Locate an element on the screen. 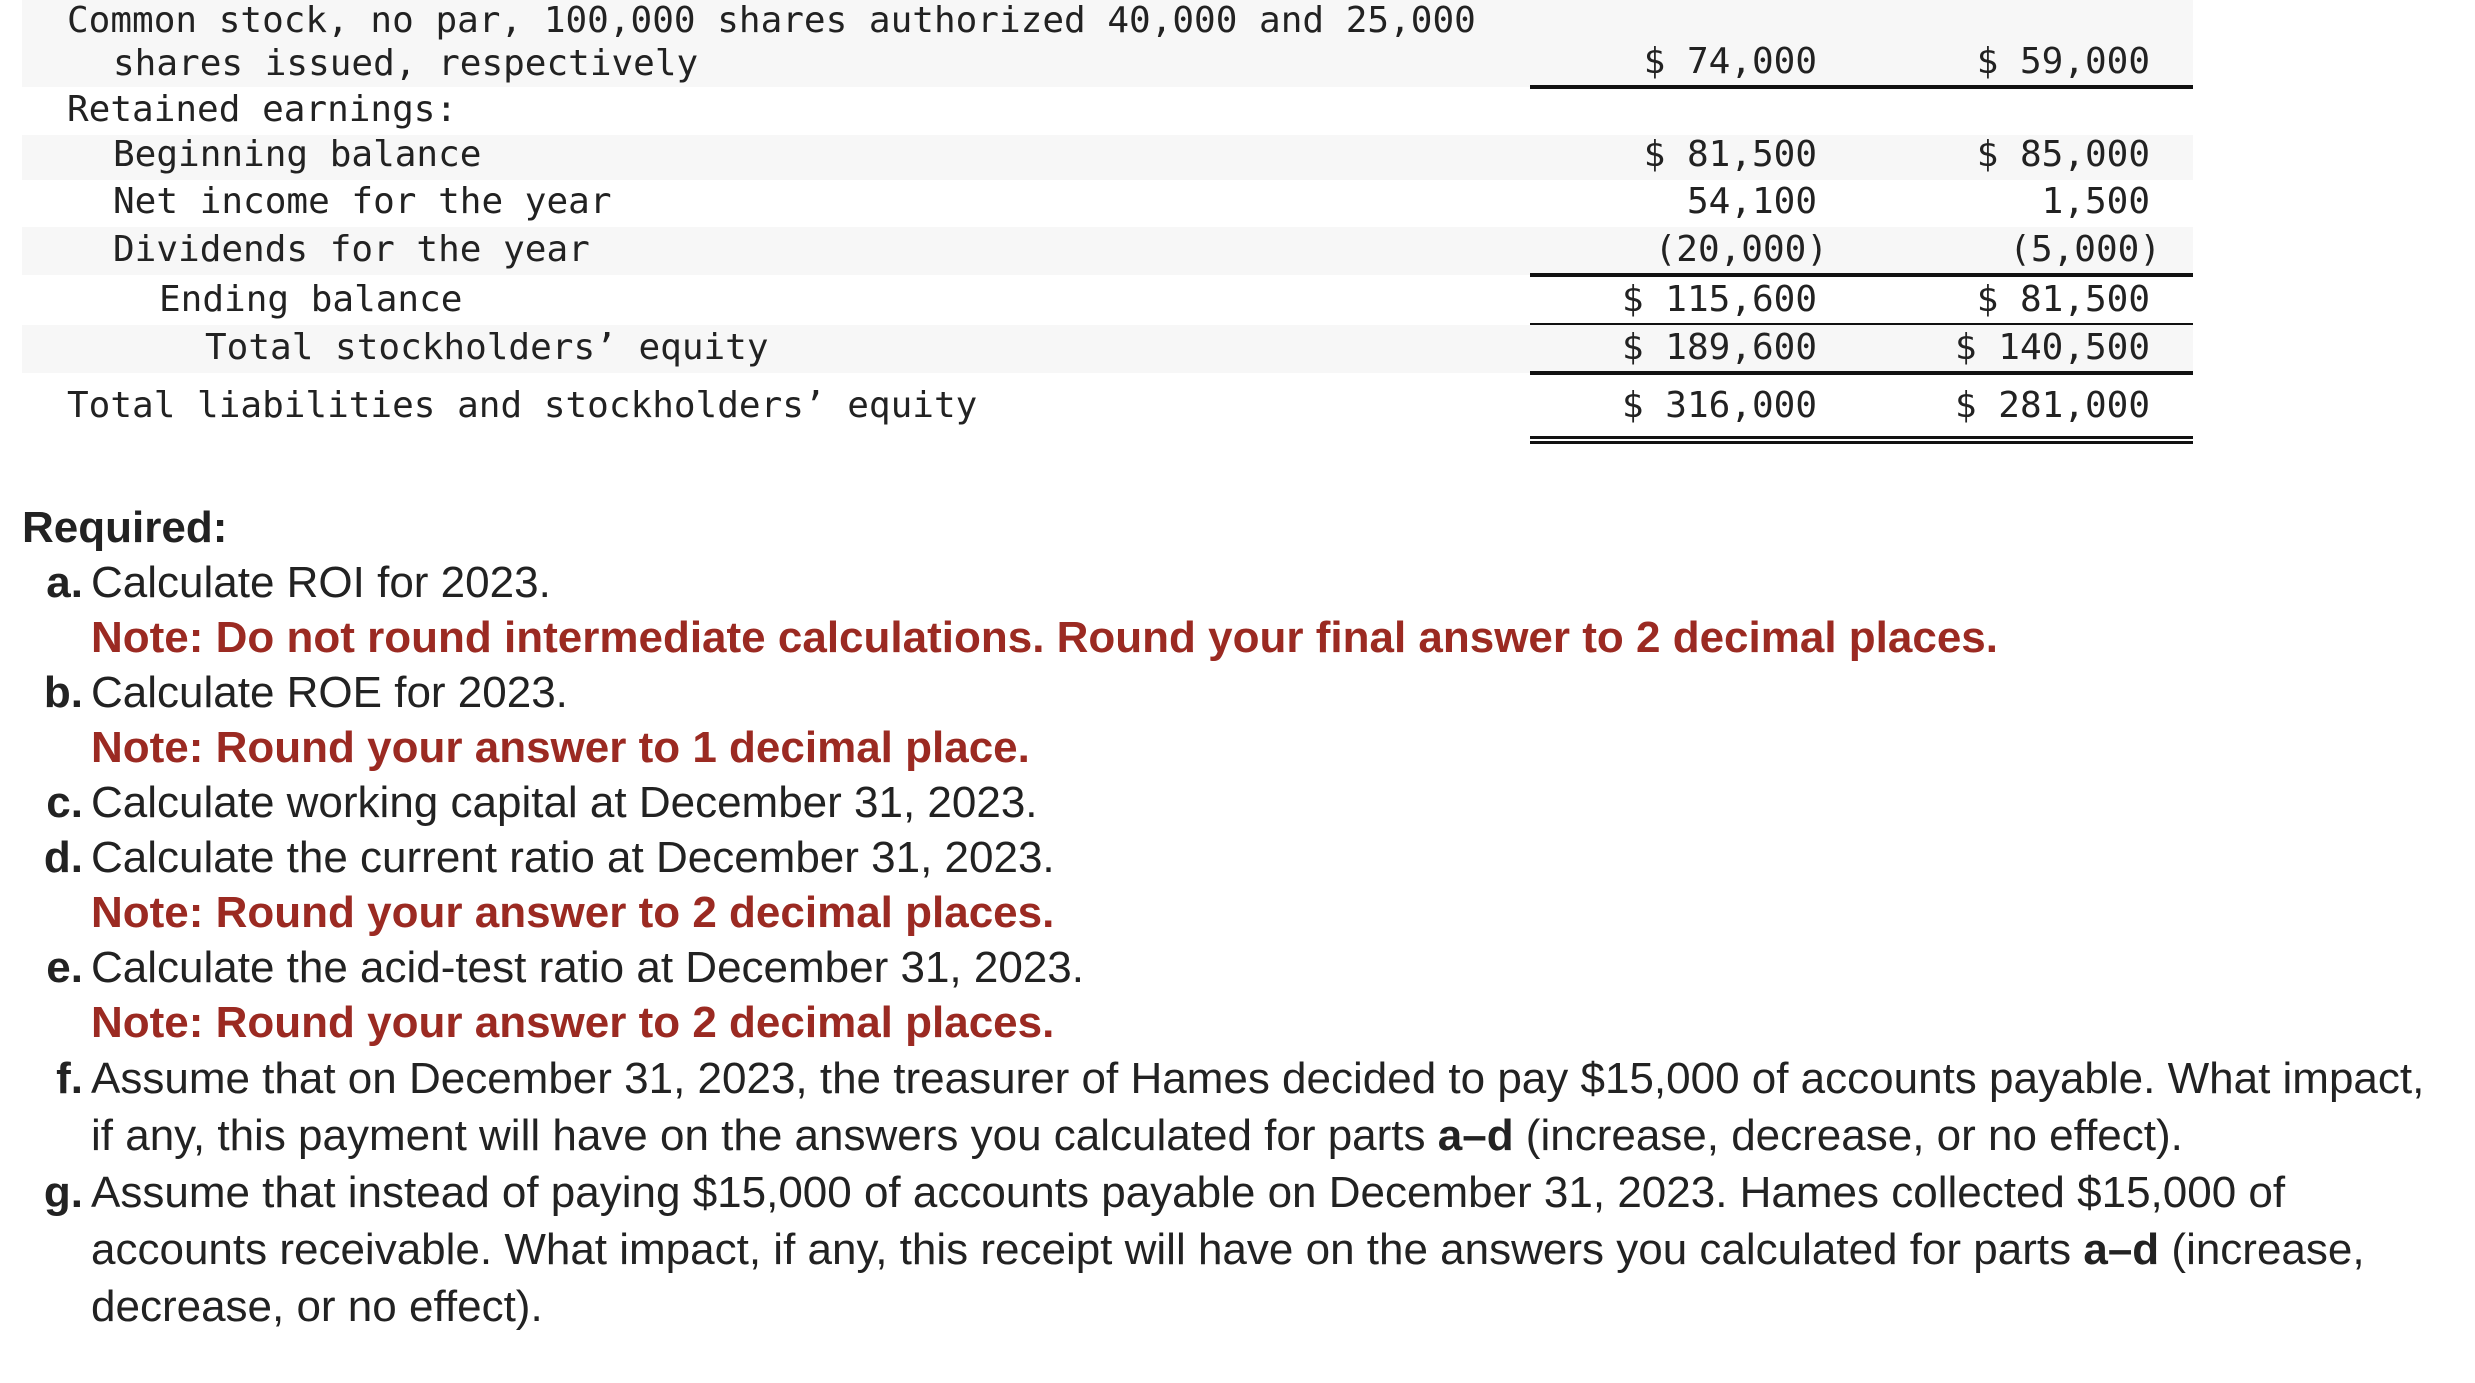  value-2023: $ 81,500 is located at coordinates (1730, 154).